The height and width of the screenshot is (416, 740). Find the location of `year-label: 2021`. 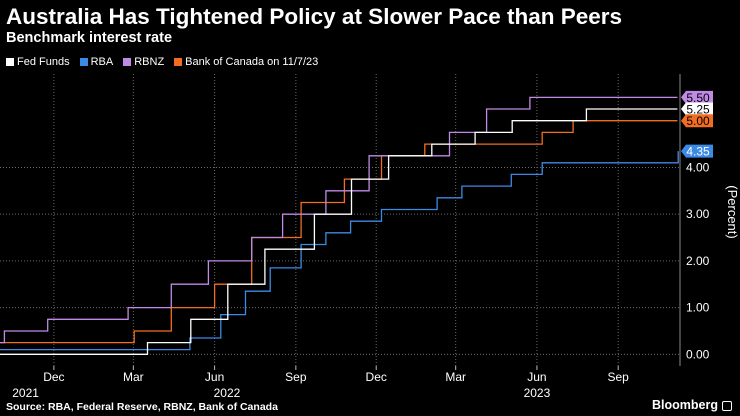

year-label: 2021 is located at coordinates (25, 393).